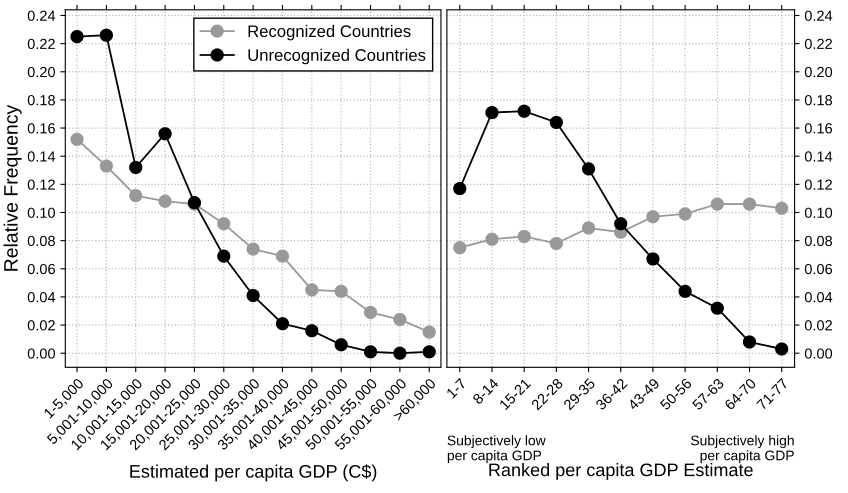  Describe the element at coordinates (253, 473) in the screenshot. I see `x-axis-title: Estimated per capita GDP (C$)` at that location.